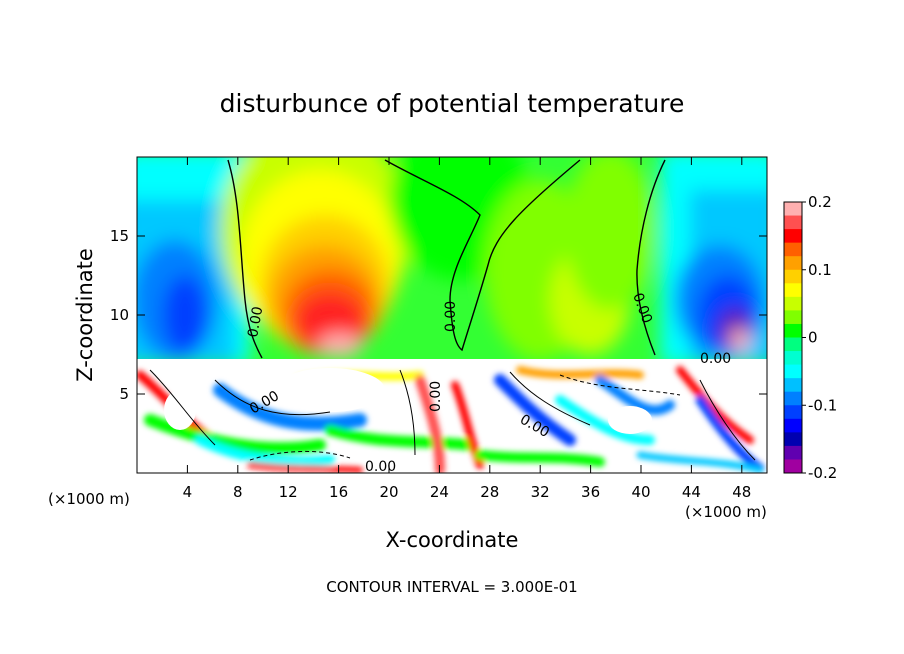  Describe the element at coordinates (540, 492) in the screenshot. I see `x-tick-label: 32` at that location.